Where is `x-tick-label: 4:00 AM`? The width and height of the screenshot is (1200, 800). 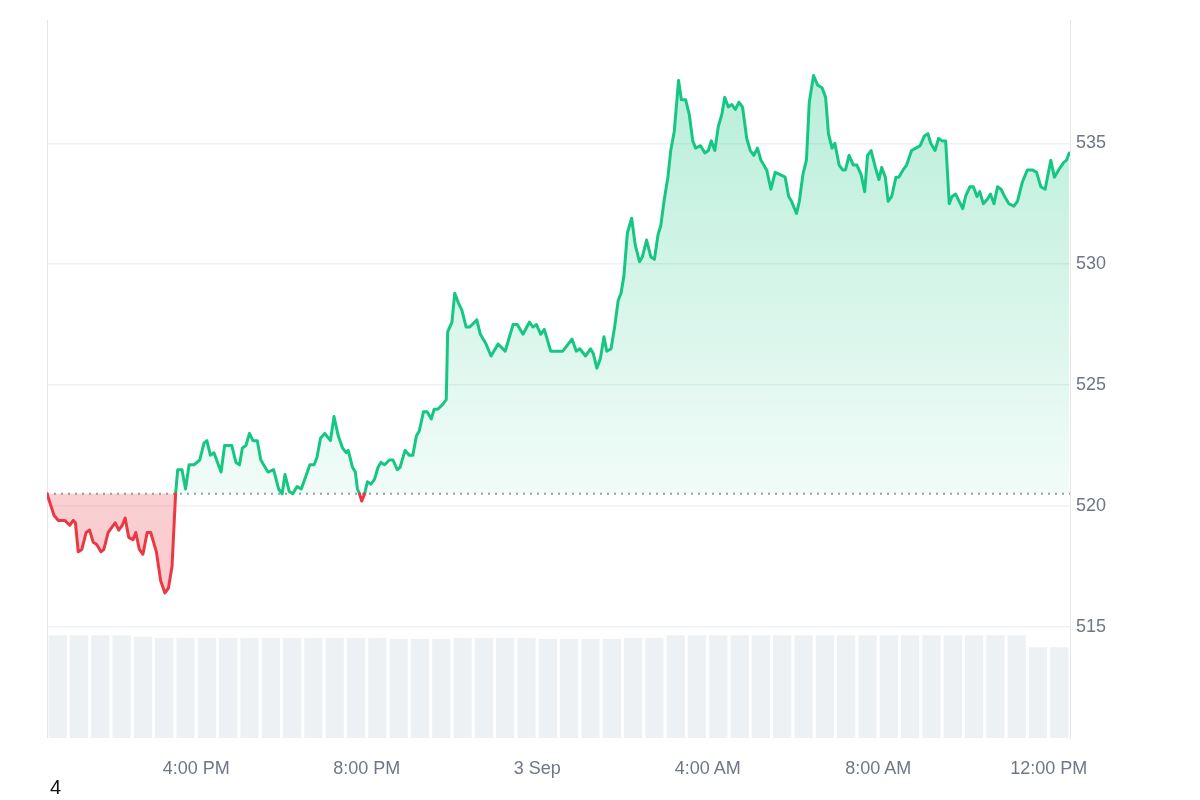
x-tick-label: 4:00 AM is located at coordinates (707, 767).